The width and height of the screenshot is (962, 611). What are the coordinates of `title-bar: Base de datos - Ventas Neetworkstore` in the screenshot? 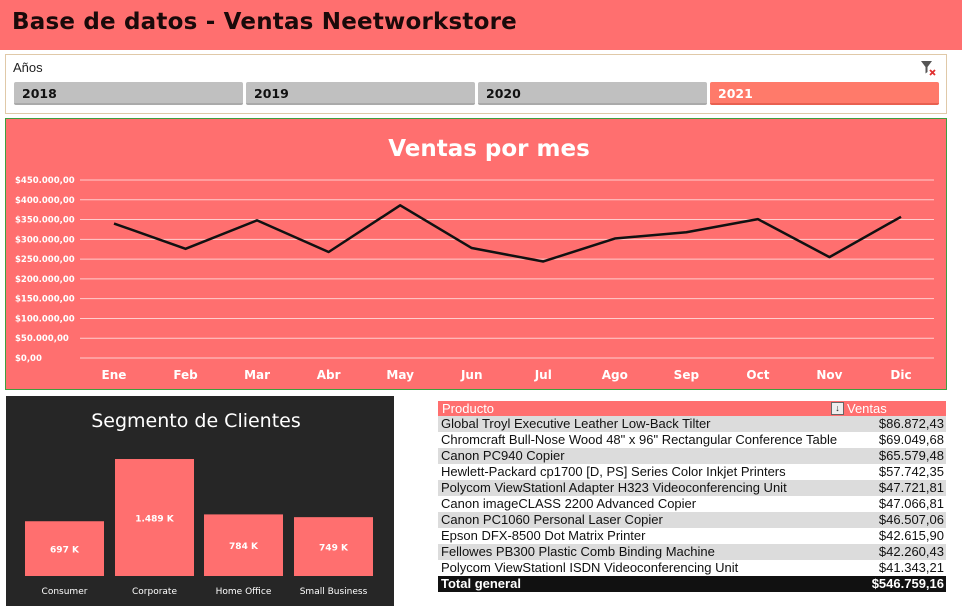 It's located at (481, 25).